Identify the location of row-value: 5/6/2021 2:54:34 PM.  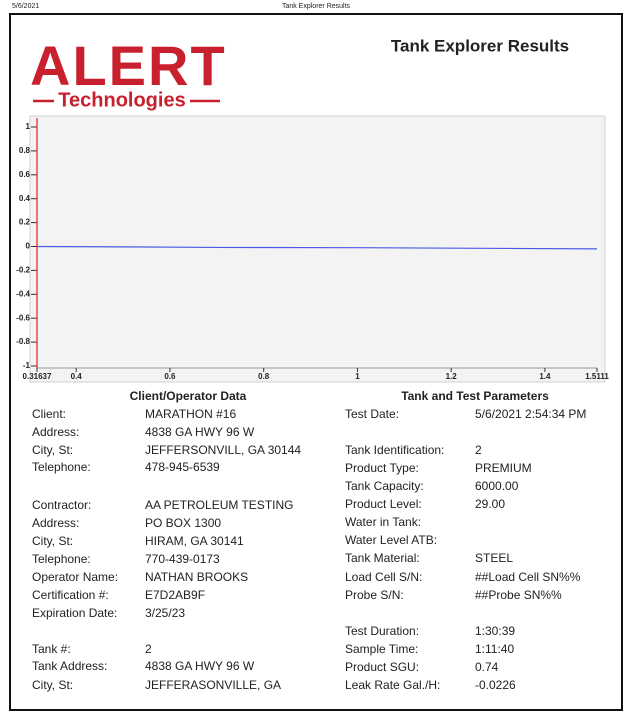
(530, 414).